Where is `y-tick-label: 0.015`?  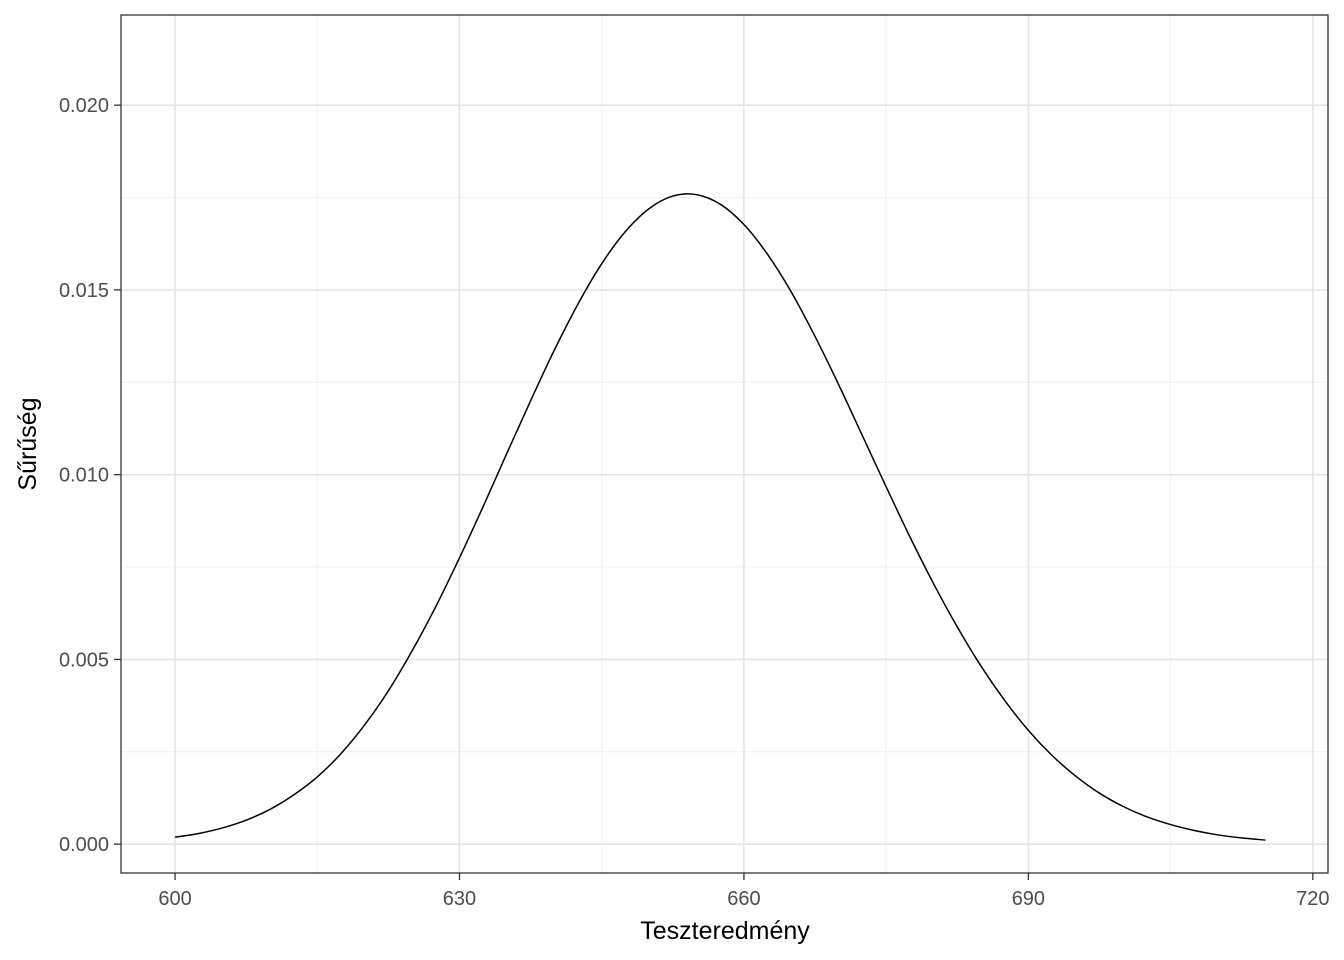
y-tick-label: 0.015 is located at coordinates (84, 291).